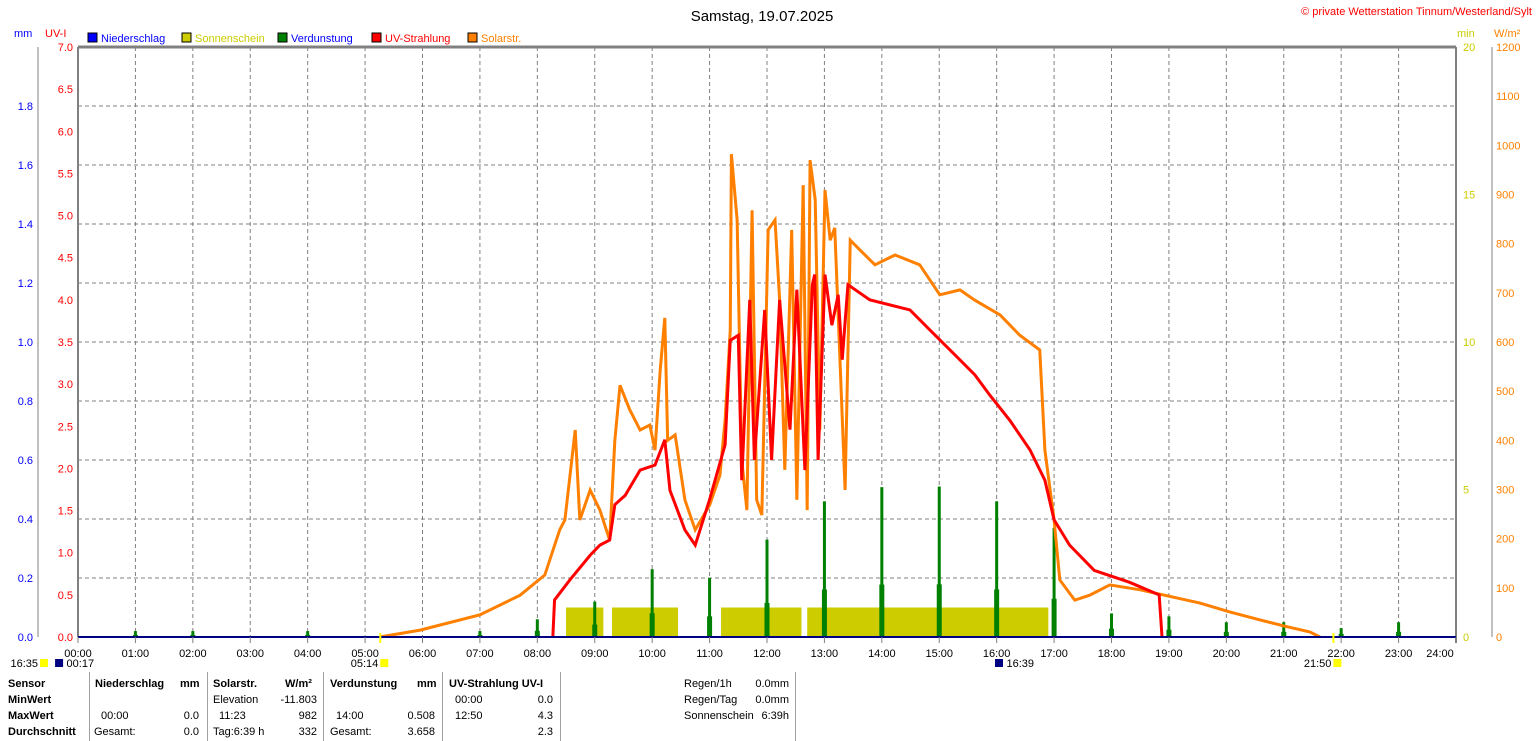 The width and height of the screenshot is (1536, 741). Describe the element at coordinates (1469, 343) in the screenshot. I see `min-tick-label: 10` at that location.